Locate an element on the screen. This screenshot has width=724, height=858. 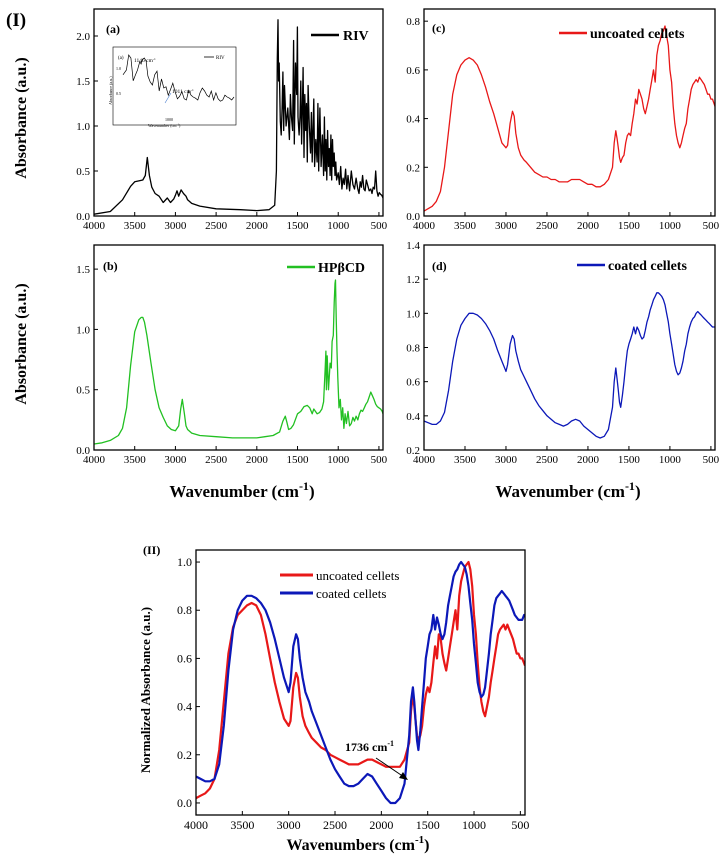
coated-legend-label: coated cellets is located at coordinates (647, 266).